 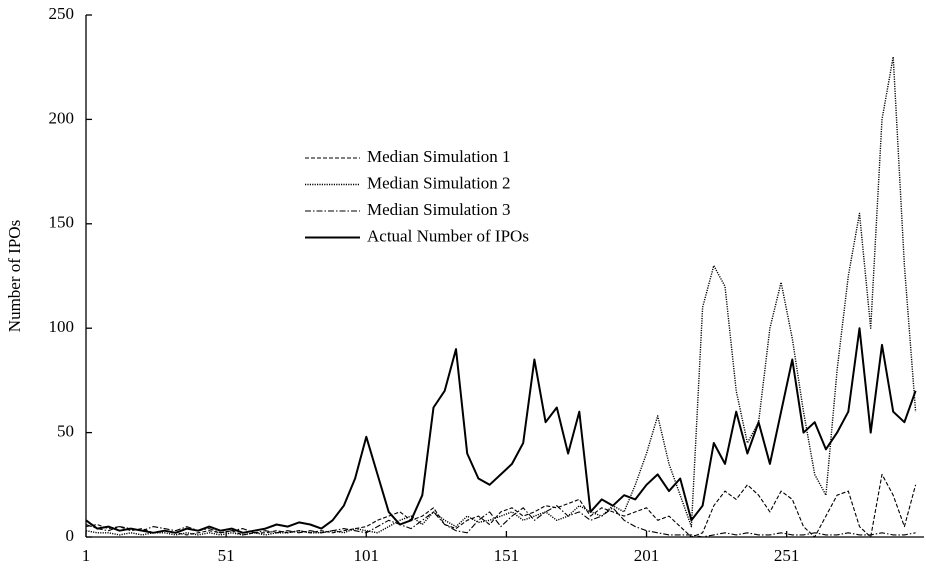 I want to click on x-tick-label: 101, so click(x=367, y=555).